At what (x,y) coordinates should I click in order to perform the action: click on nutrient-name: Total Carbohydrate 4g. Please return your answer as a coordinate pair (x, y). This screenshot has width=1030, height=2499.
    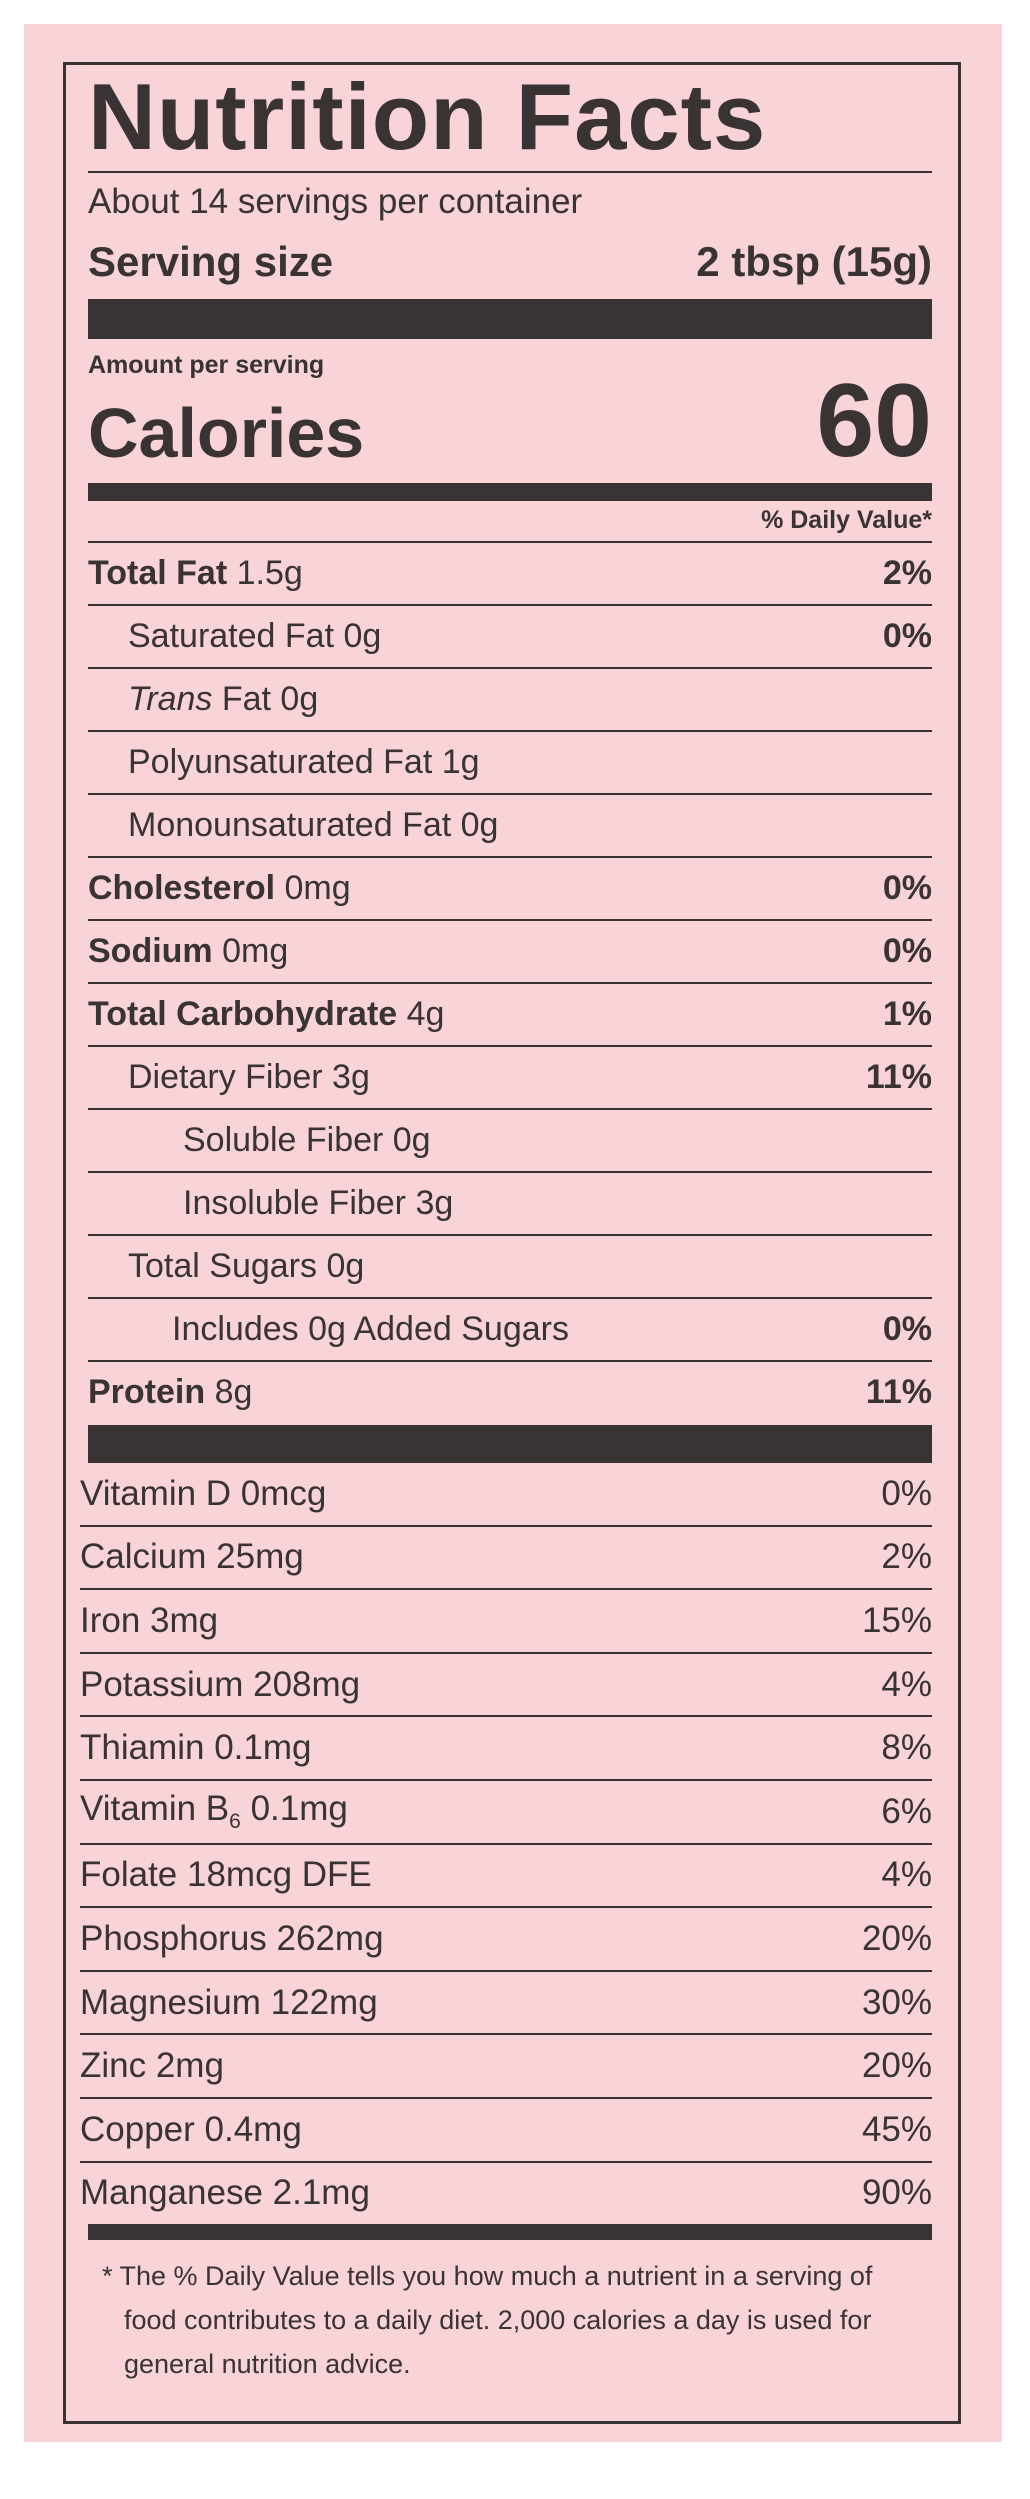
    Looking at the image, I should click on (266, 1014).